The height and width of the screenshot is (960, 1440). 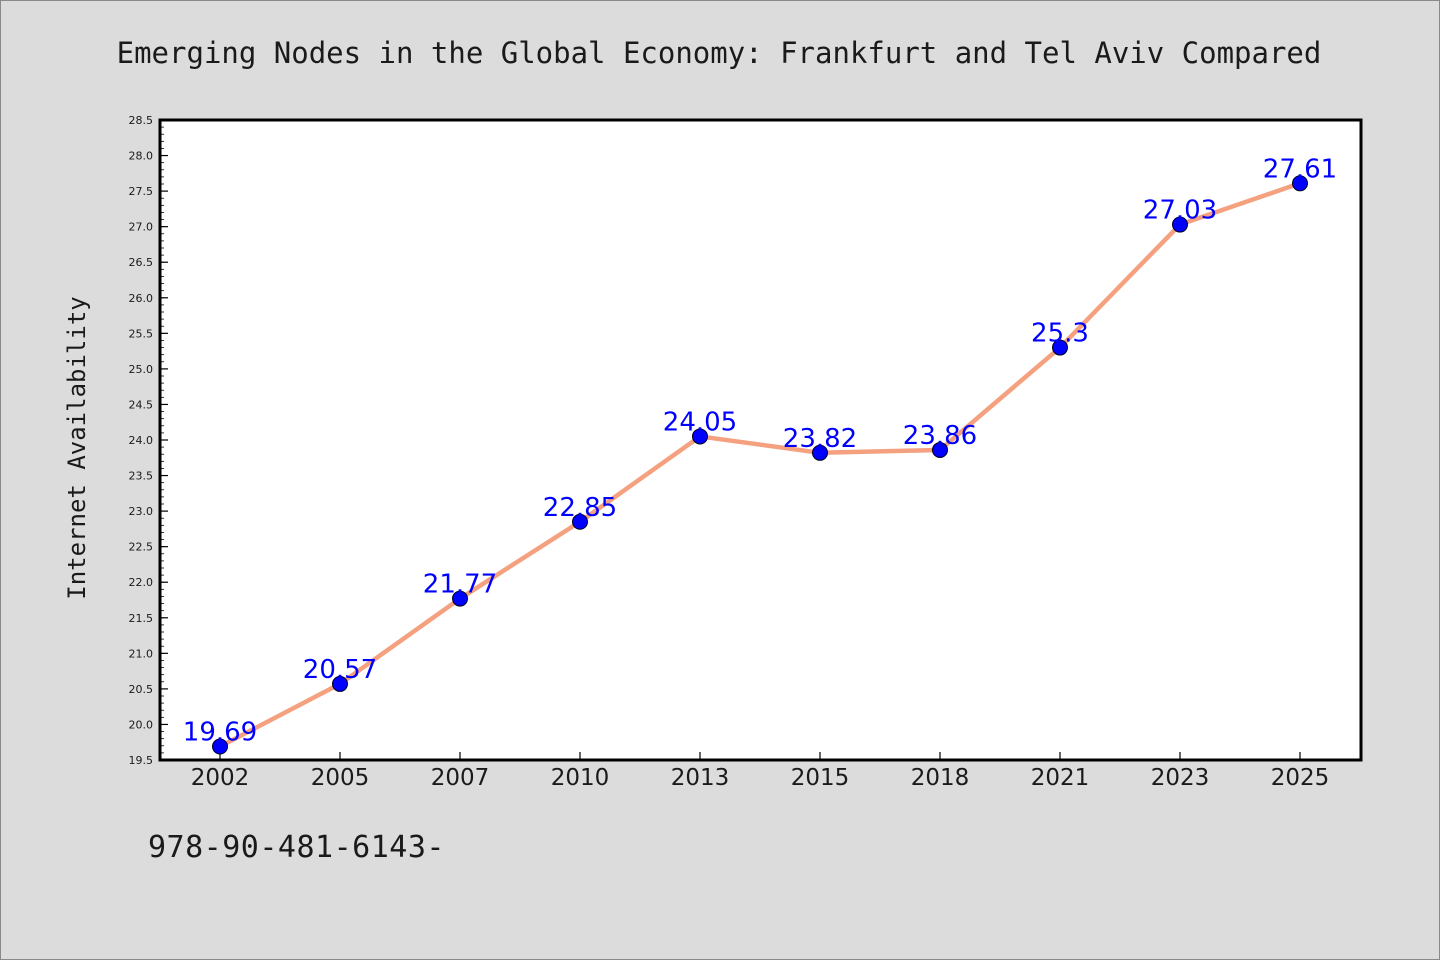 I want to click on x-tick-label: 2007, so click(x=460, y=778).